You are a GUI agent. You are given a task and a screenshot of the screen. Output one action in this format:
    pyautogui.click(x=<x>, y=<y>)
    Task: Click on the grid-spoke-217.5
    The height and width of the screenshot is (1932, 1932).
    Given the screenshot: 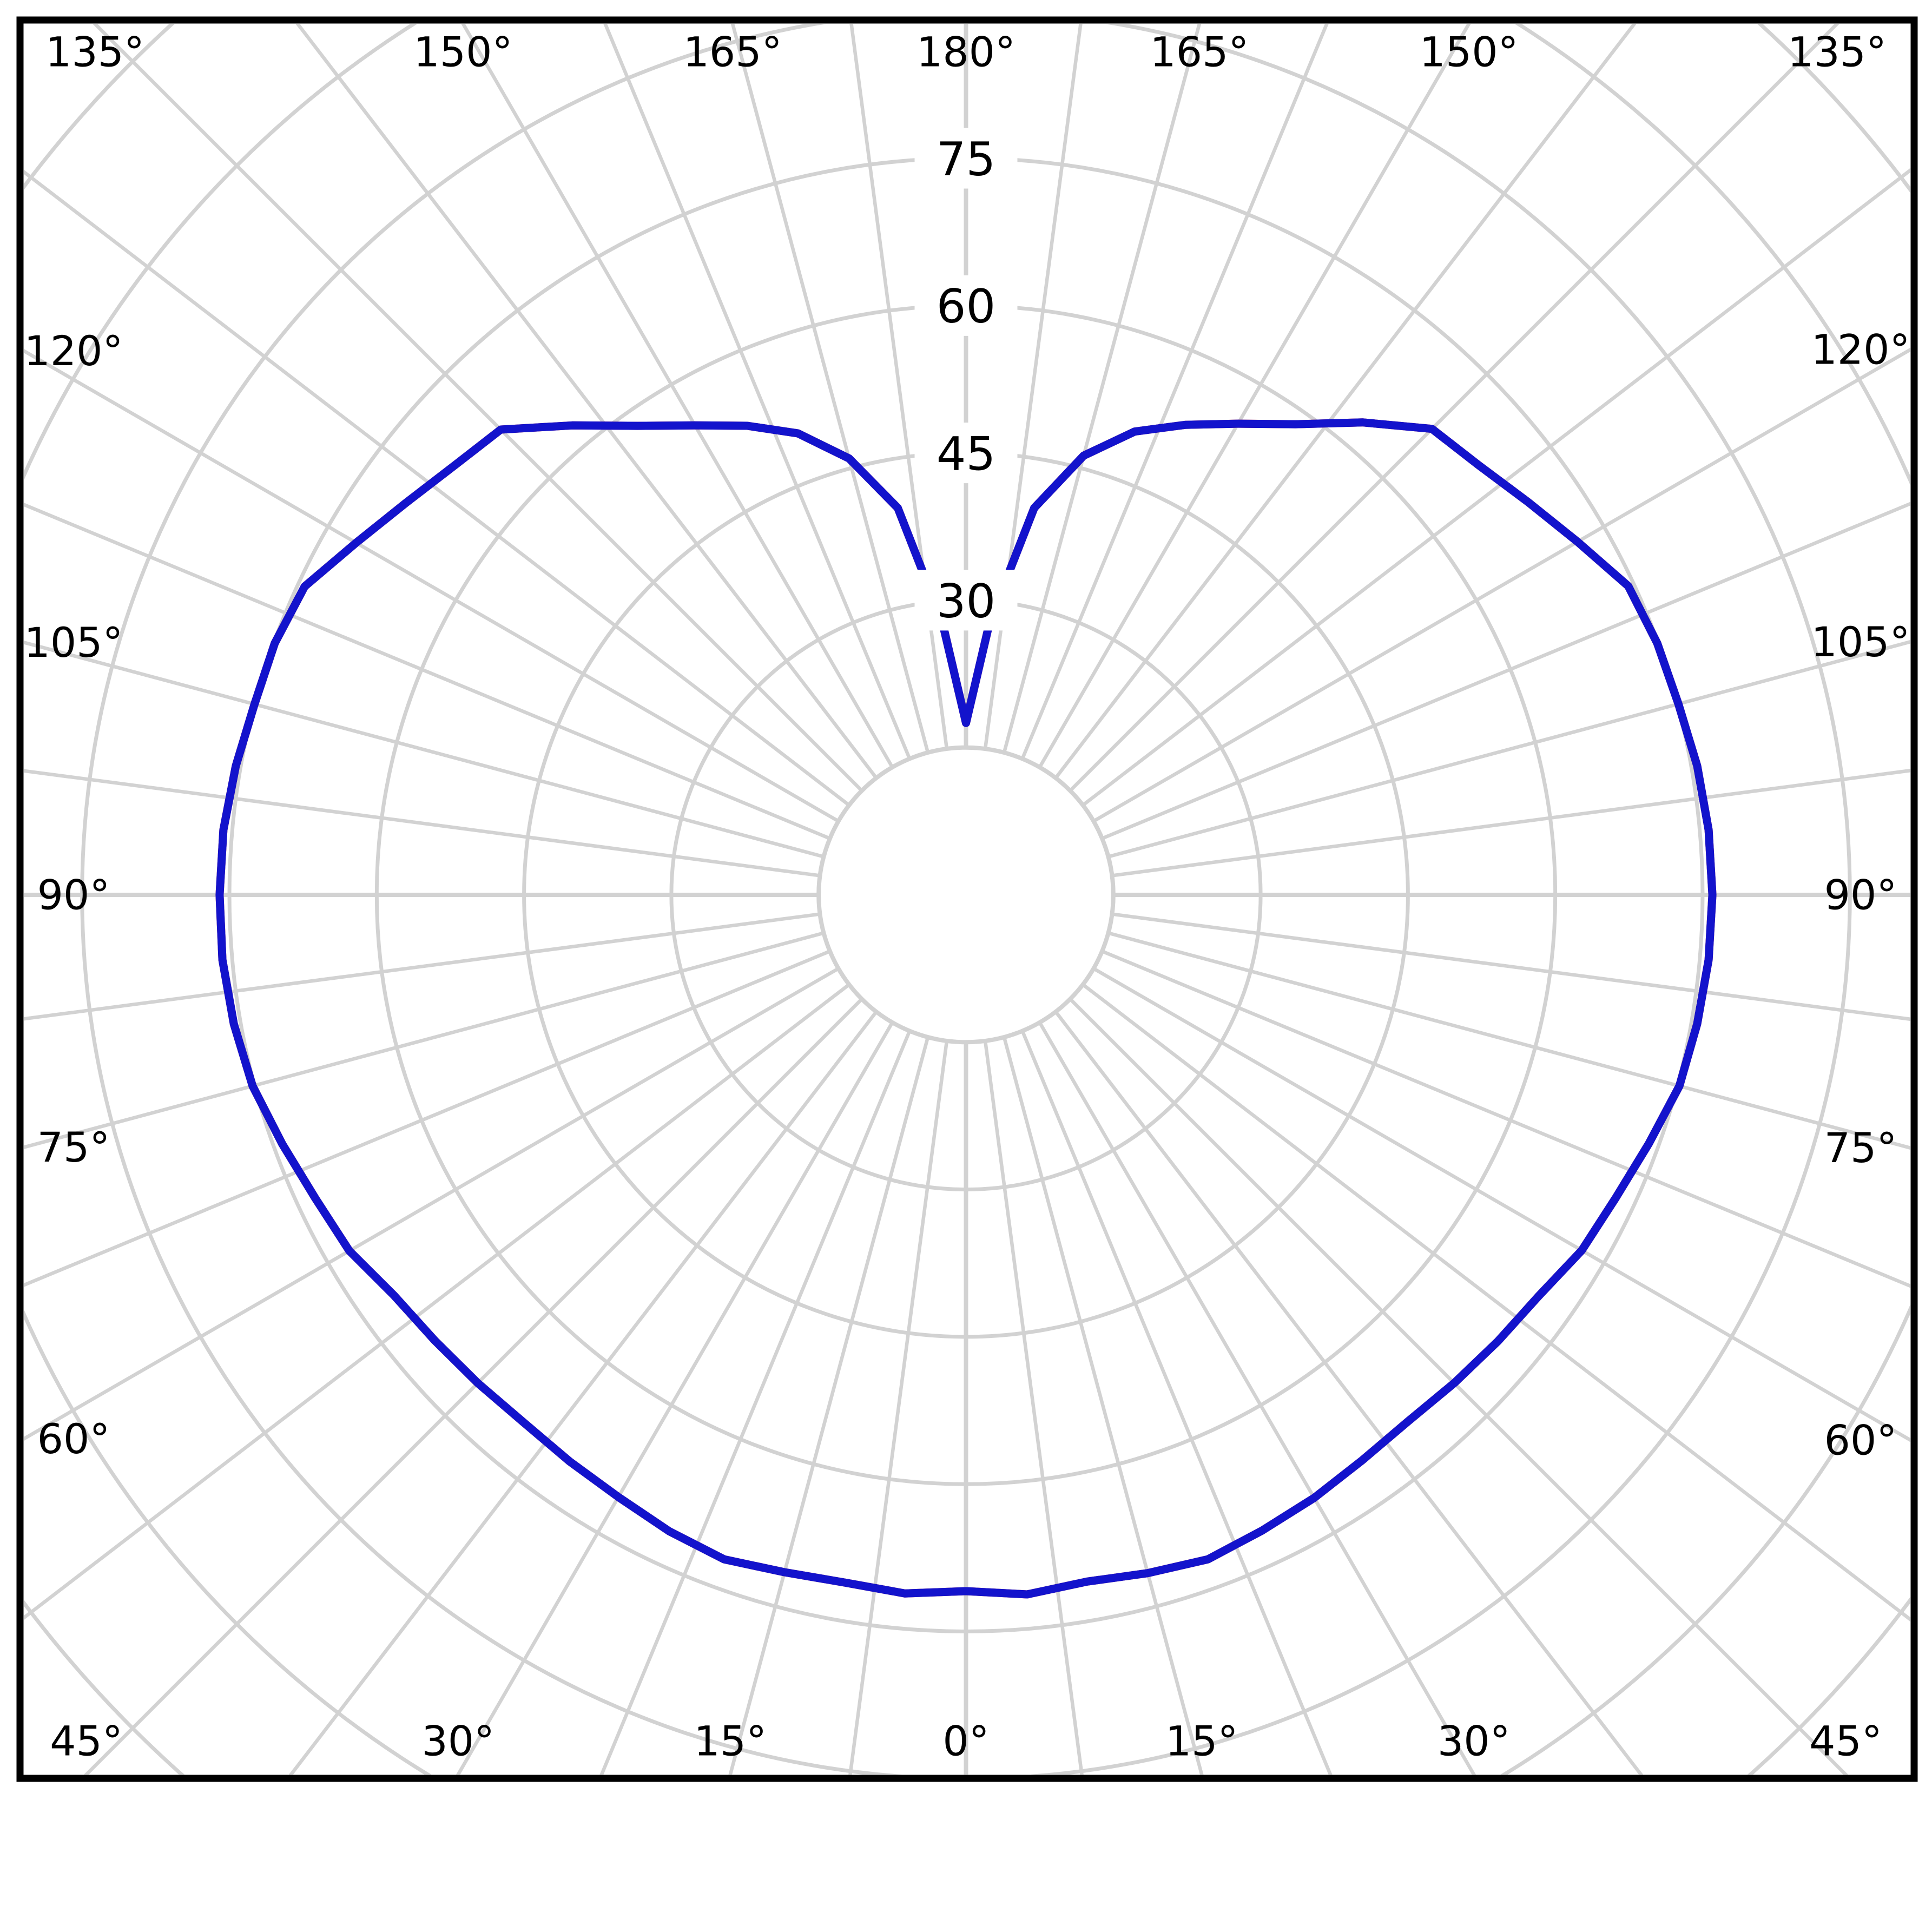 What is the action you would take?
    pyautogui.click(x=583, y=1393)
    